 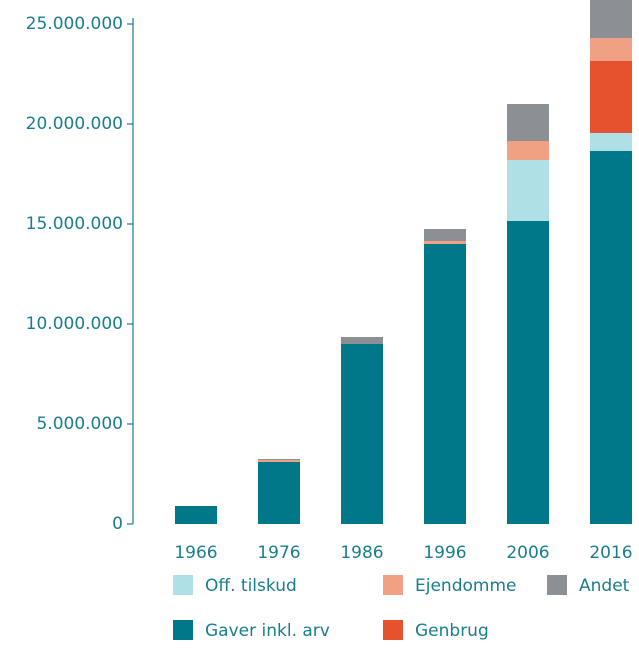 What do you see at coordinates (267, 631) in the screenshot?
I see `legend-label: Gaver inkl. arv` at bounding box center [267, 631].